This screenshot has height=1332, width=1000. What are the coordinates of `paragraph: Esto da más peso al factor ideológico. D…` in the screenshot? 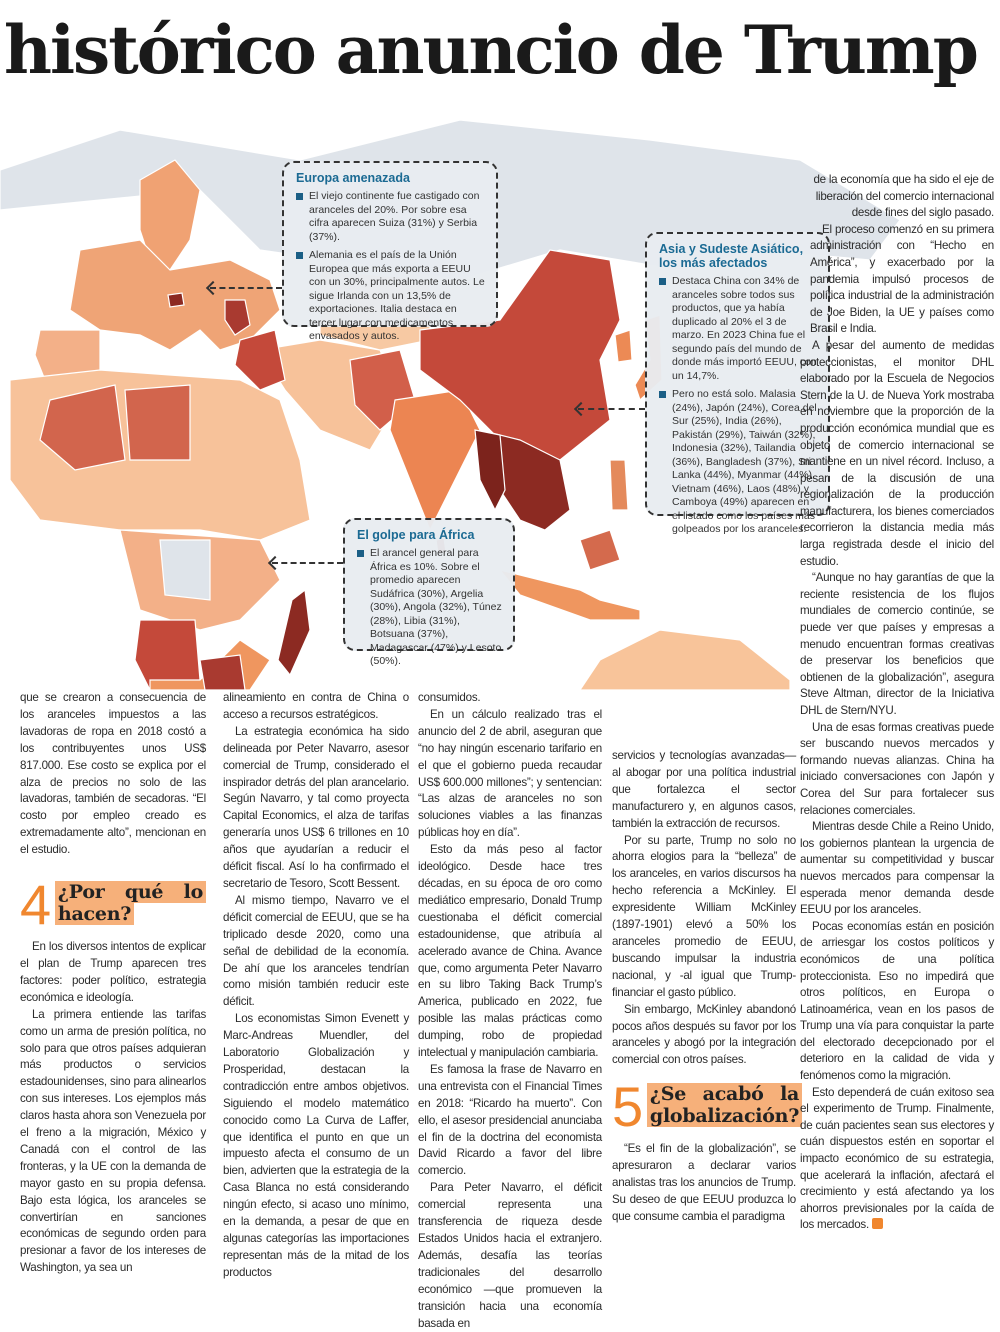 It's located at (510, 951).